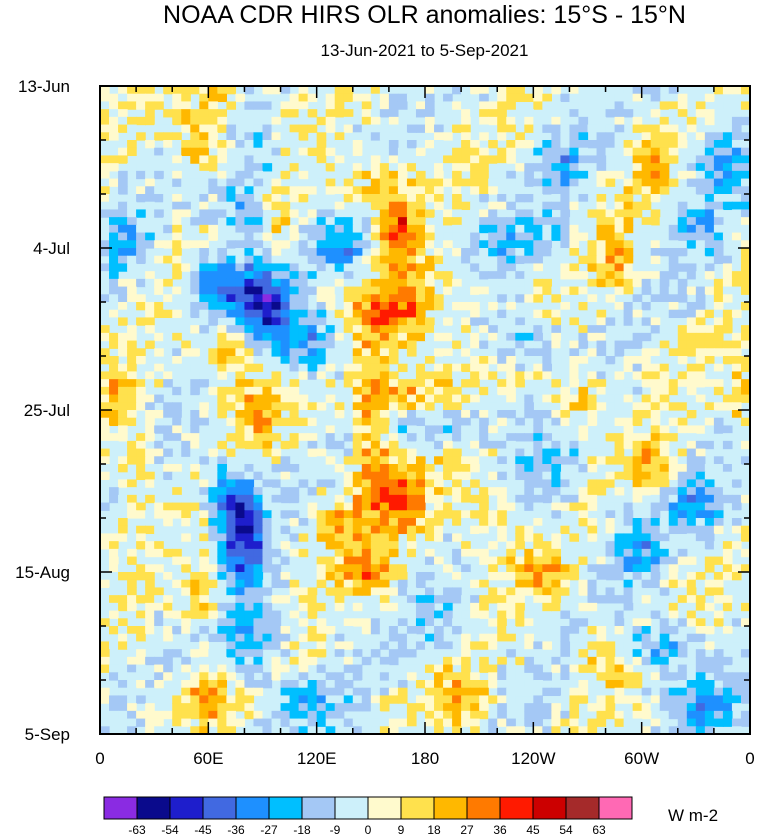 This screenshot has width=769, height=835. What do you see at coordinates (401, 829) in the screenshot?
I see `colorbar-label: 9` at bounding box center [401, 829].